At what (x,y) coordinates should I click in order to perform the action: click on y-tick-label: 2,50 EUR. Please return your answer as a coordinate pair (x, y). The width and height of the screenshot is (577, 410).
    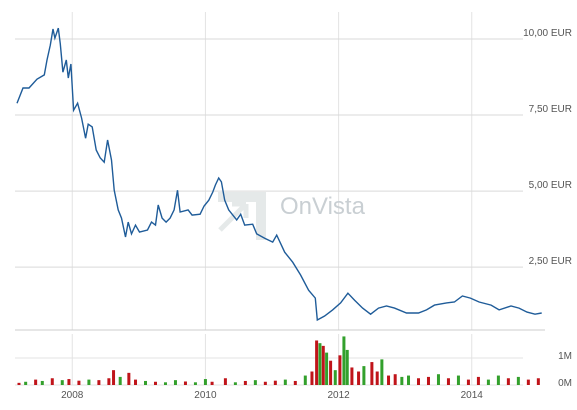
    Looking at the image, I should click on (550, 261).